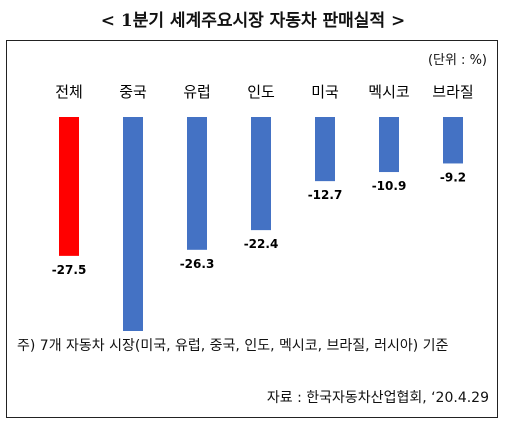  What do you see at coordinates (69, 92) in the screenshot?
I see `category-label: 전체` at bounding box center [69, 92].